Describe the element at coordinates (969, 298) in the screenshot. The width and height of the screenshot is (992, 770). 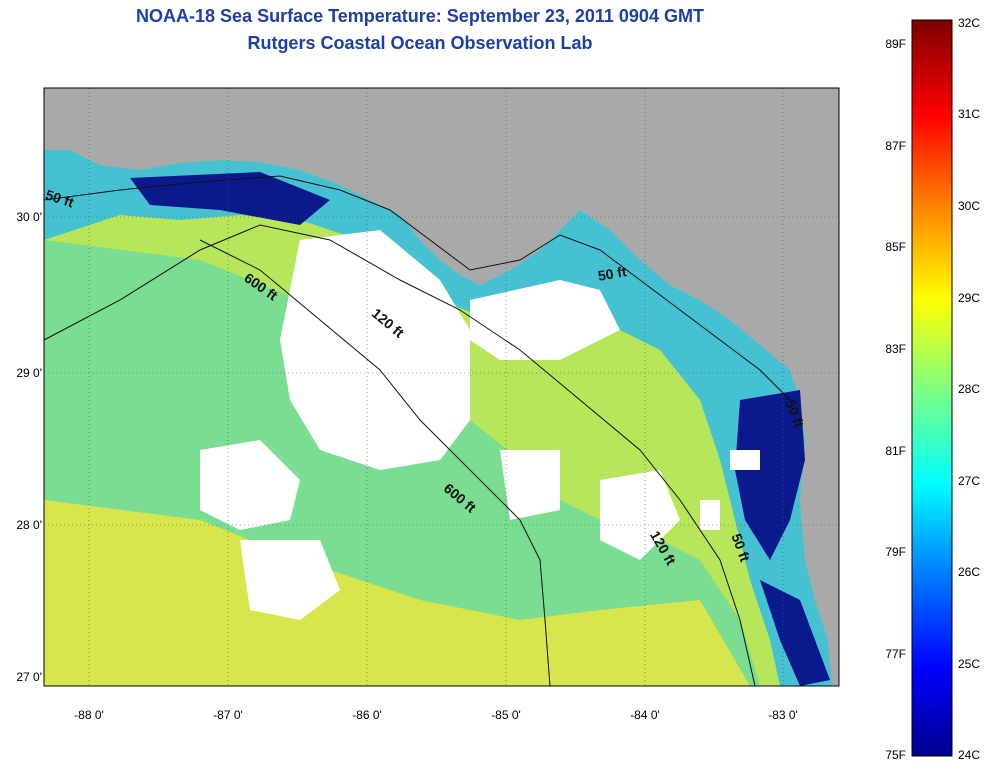
I see `colorbar-label-c: 29C` at that location.